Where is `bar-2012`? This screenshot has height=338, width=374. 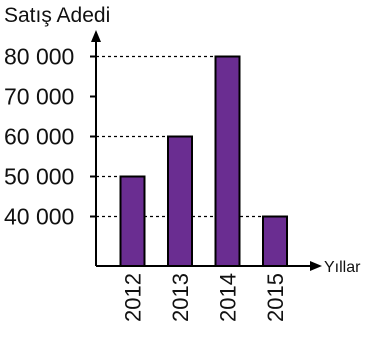
bar-2012 is located at coordinates (132, 221).